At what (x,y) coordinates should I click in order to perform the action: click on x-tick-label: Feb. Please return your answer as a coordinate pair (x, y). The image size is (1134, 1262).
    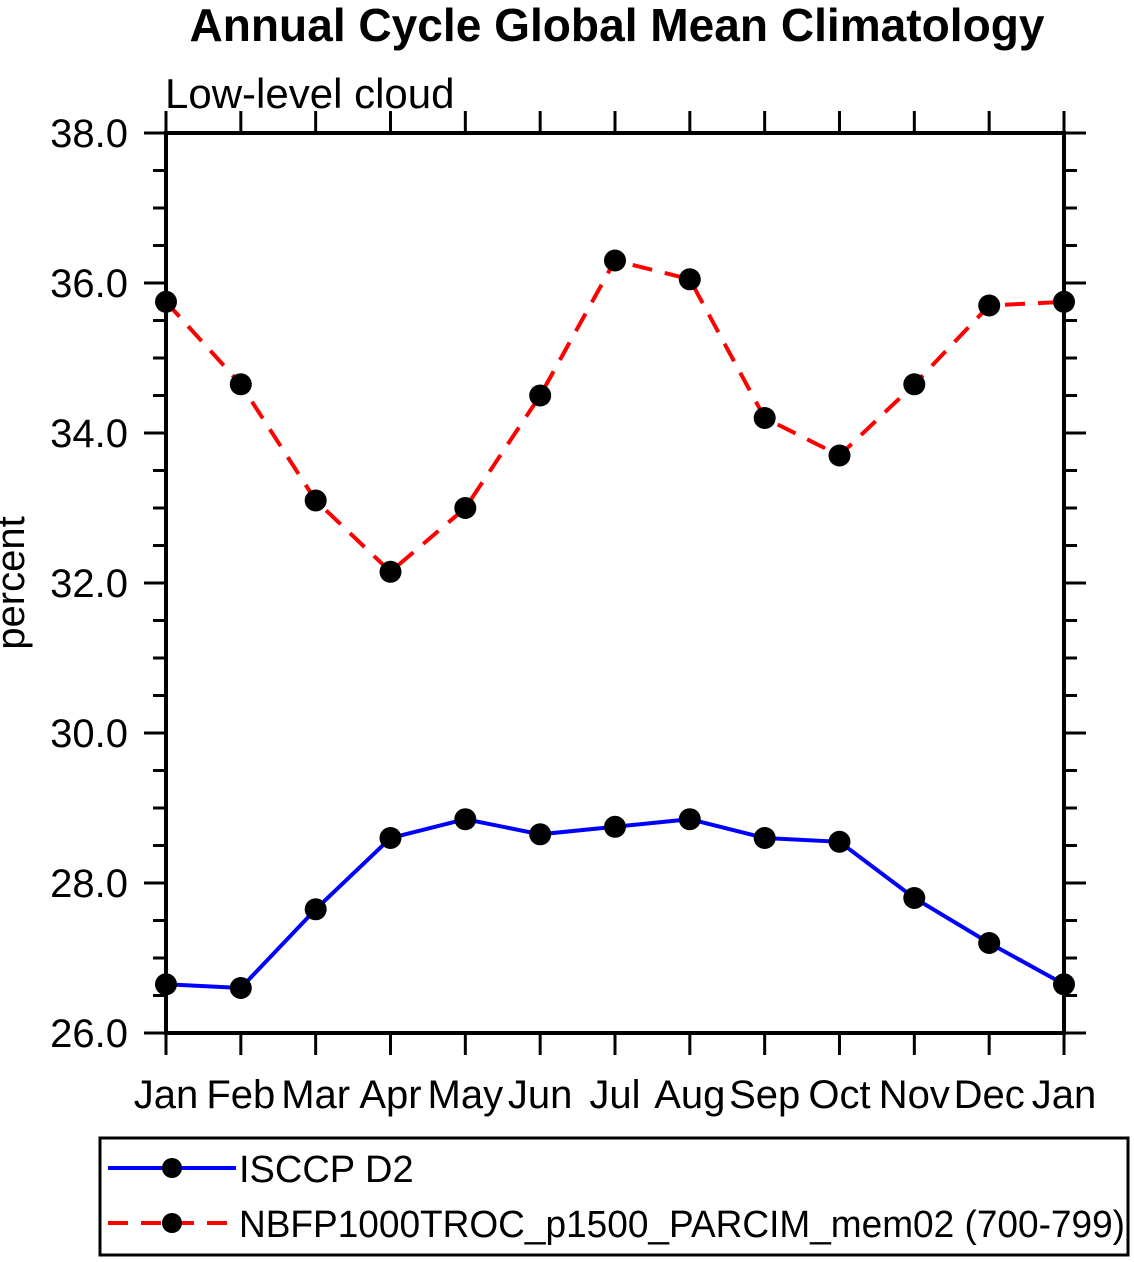
    Looking at the image, I should click on (240, 1095).